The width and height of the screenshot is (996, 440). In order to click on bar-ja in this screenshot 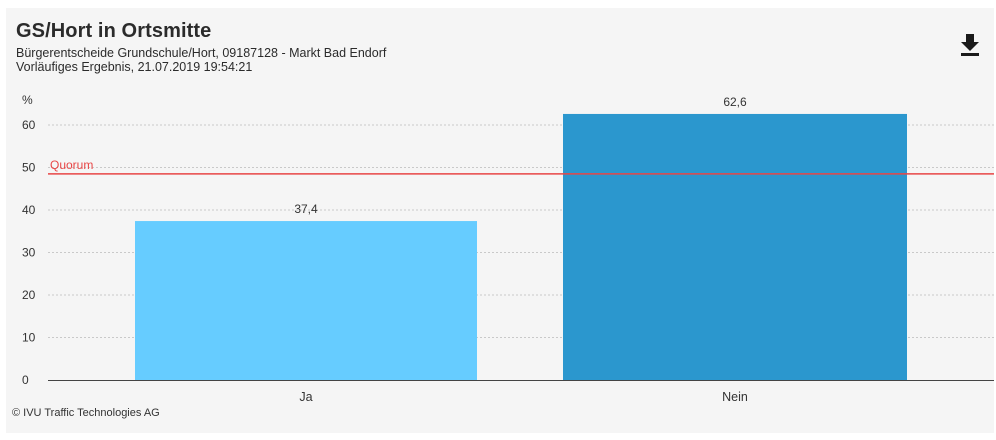, I will do `click(306, 300)`.